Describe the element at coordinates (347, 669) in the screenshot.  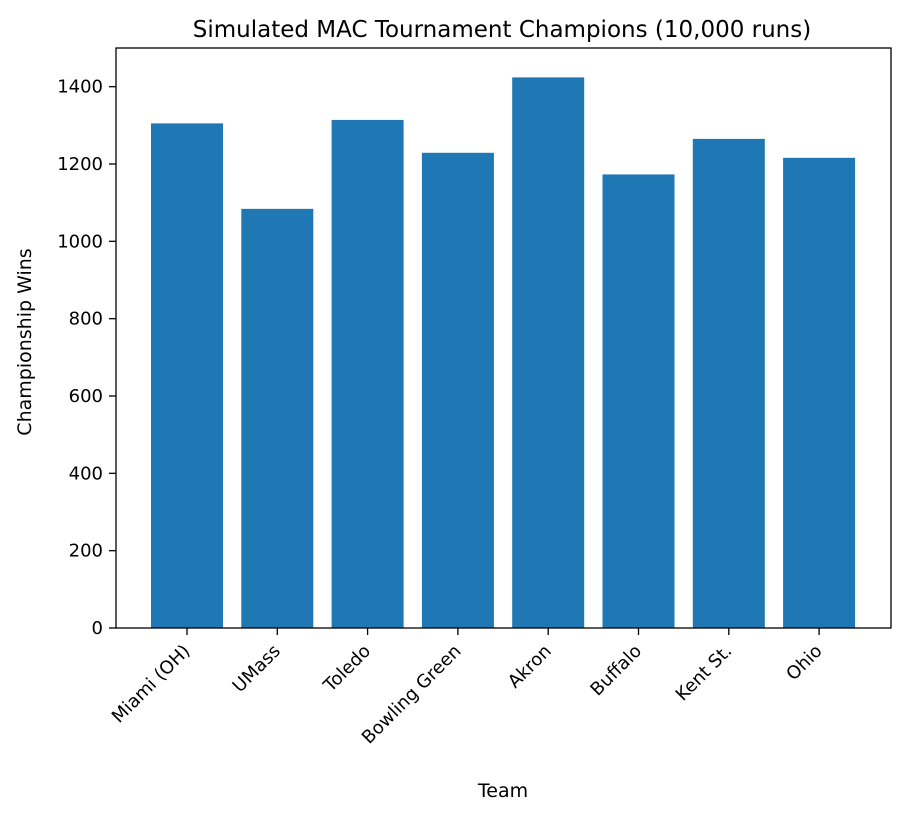
I see `x-tick-label: Toledo` at that location.